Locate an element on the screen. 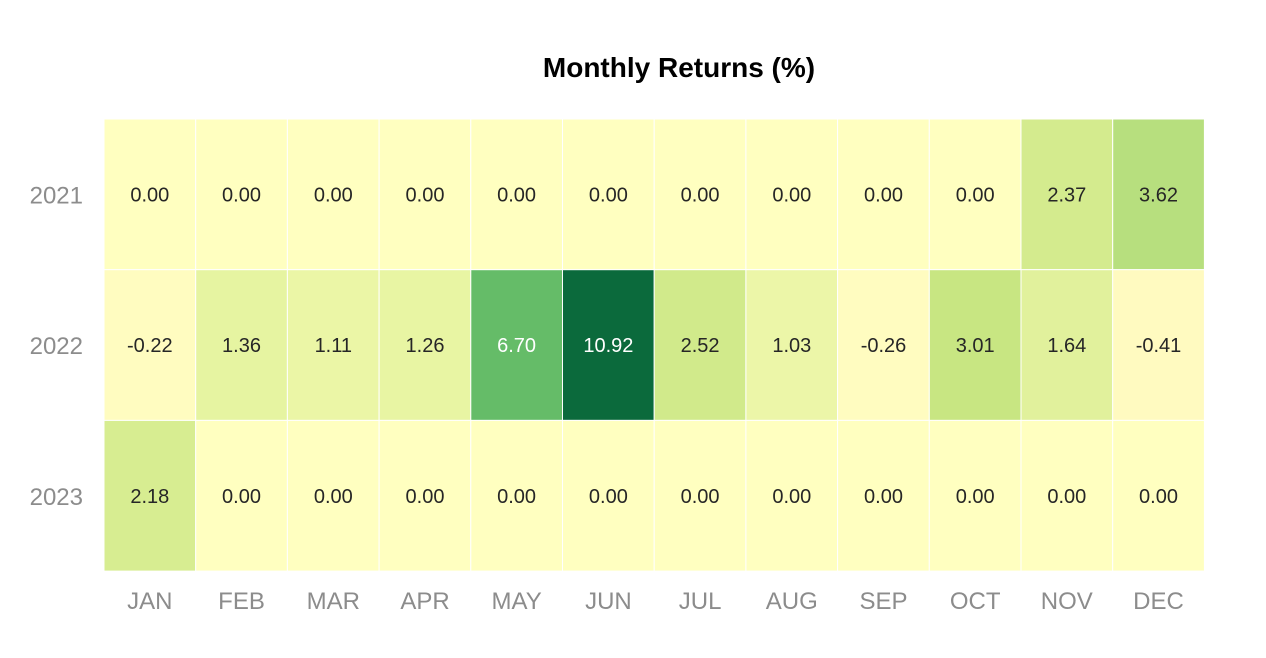  heatmap-cell-2021-jan is located at coordinates (150, 194).